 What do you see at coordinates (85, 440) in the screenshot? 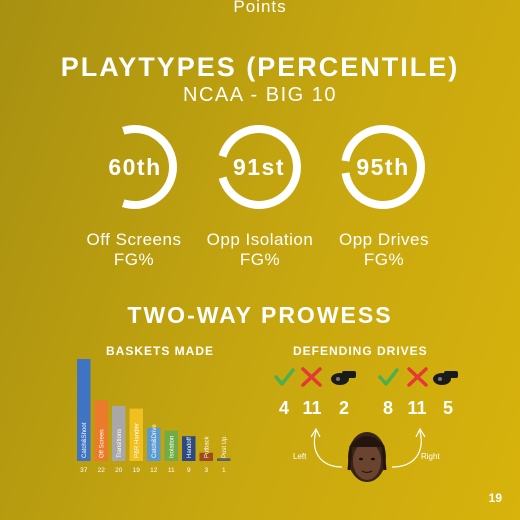
I see `bar-label: Catch&Shoot` at bounding box center [85, 440].